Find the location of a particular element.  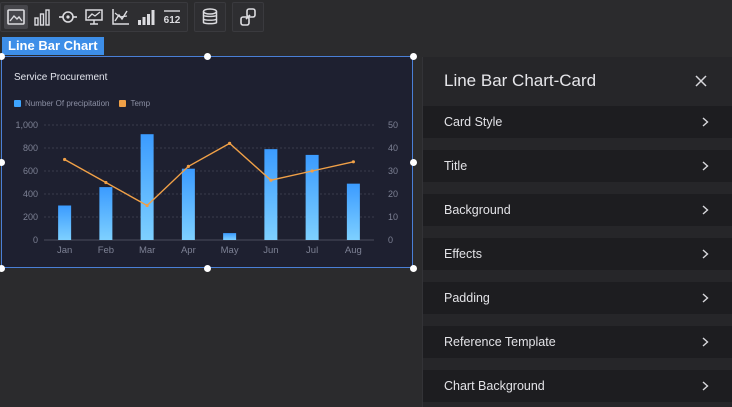

y-axis-left: 0 200 400 600 800 1,000 is located at coordinates (26, 182).